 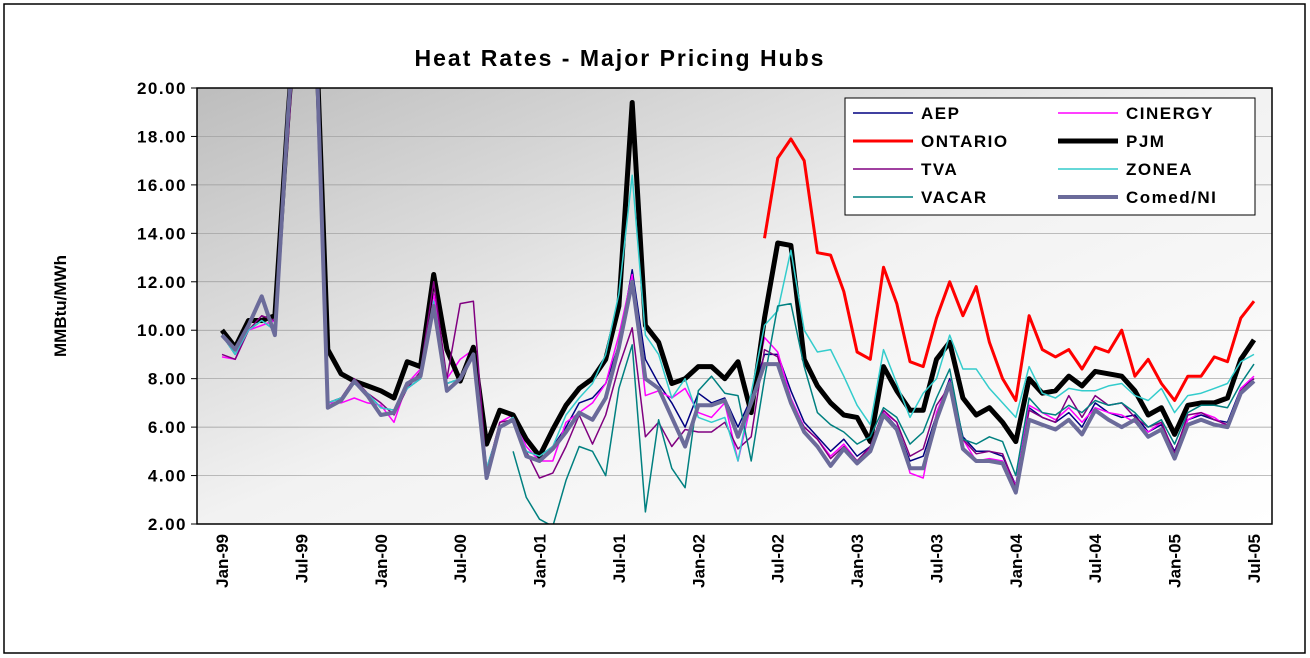 I want to click on y-tick-label: 12.00, so click(x=162, y=282).